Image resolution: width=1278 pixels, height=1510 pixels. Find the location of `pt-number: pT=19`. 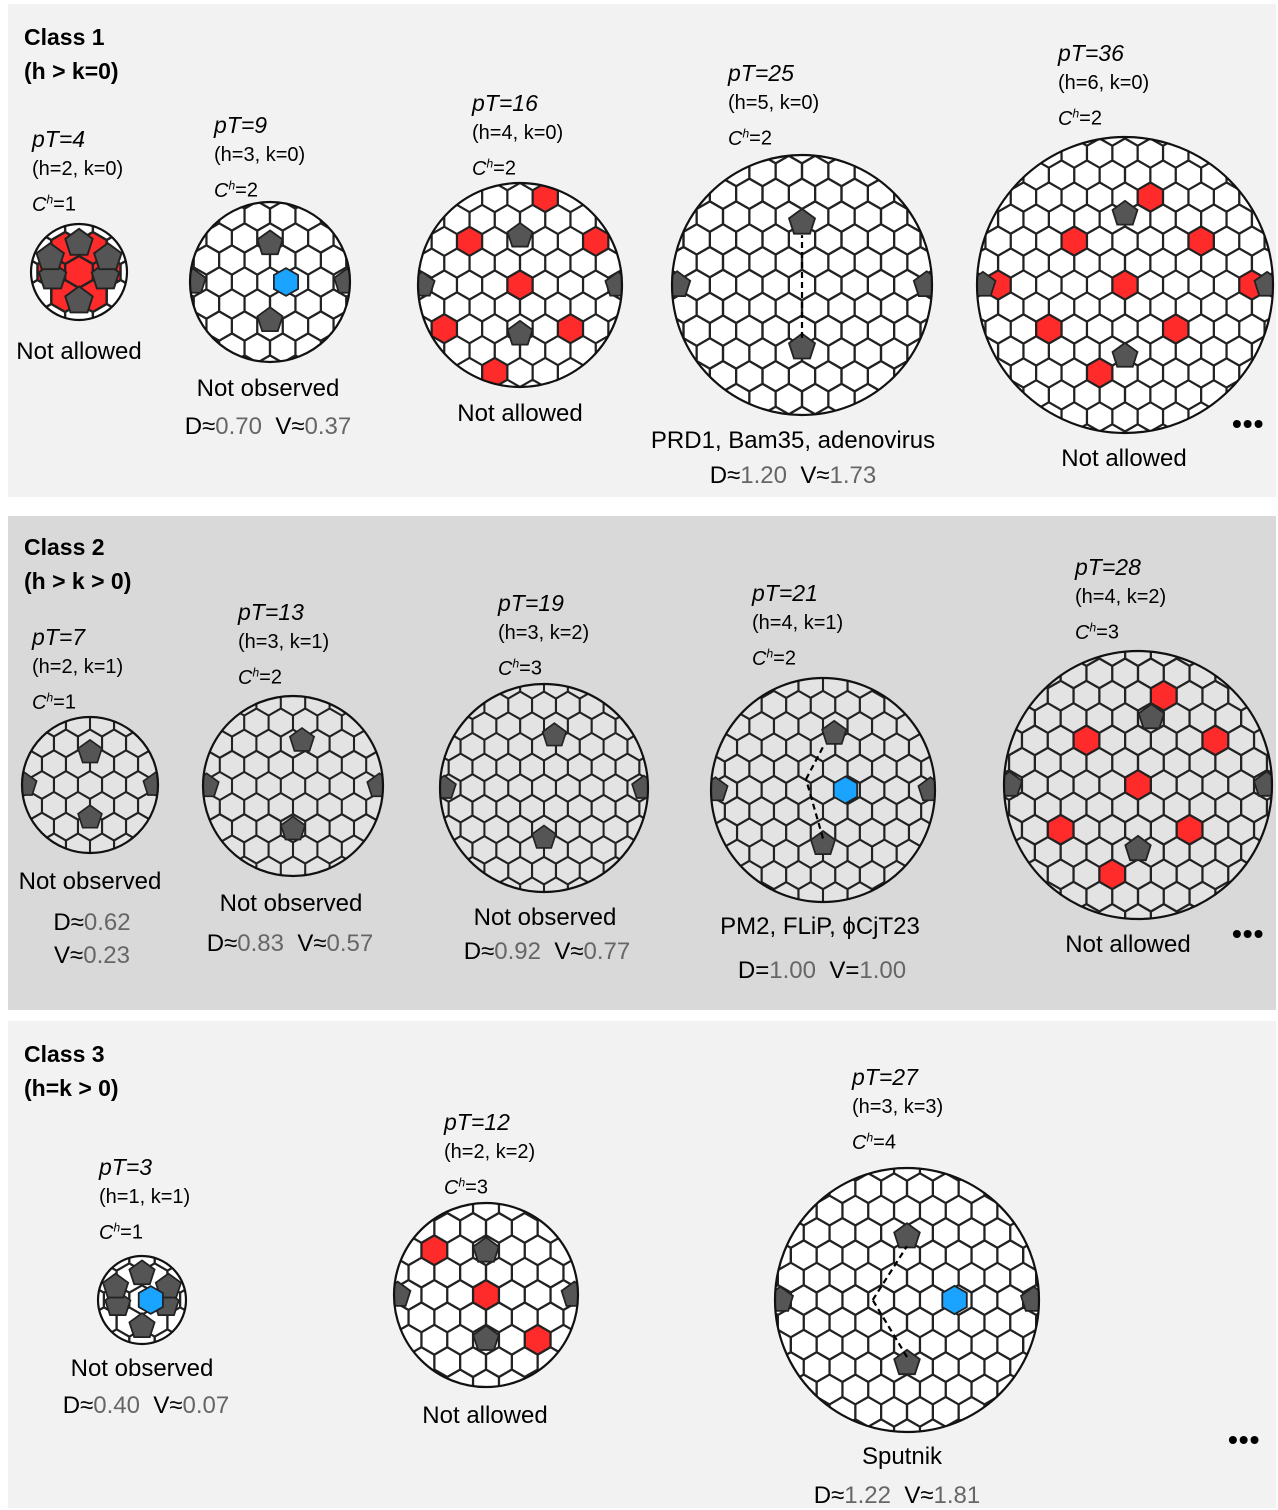

pt-number: pT=19 is located at coordinates (543, 603).